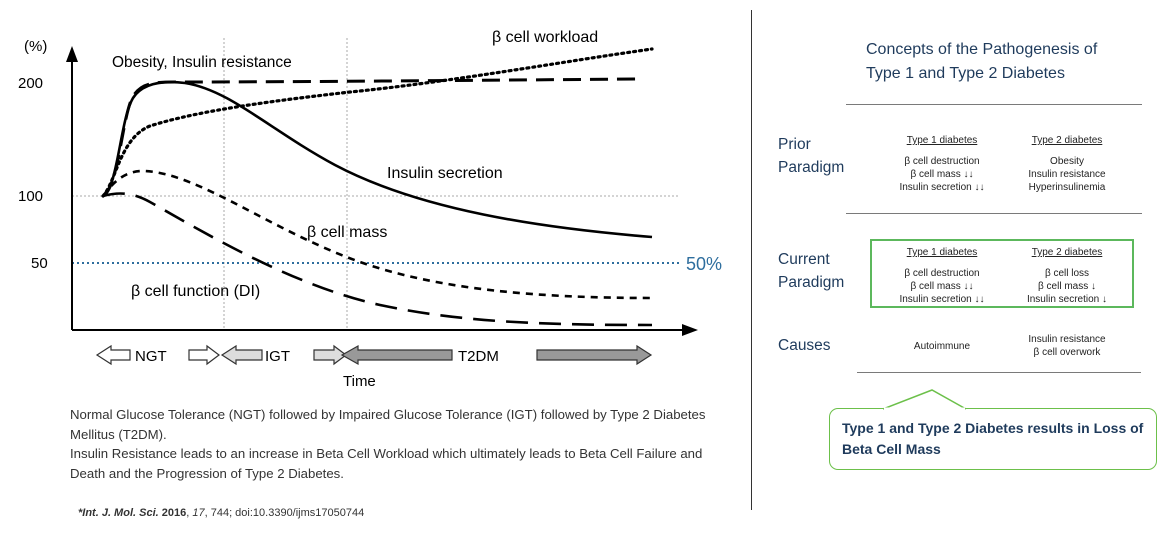 This screenshot has height=534, width=1174. I want to click on conclusion-callout, so click(993, 439).